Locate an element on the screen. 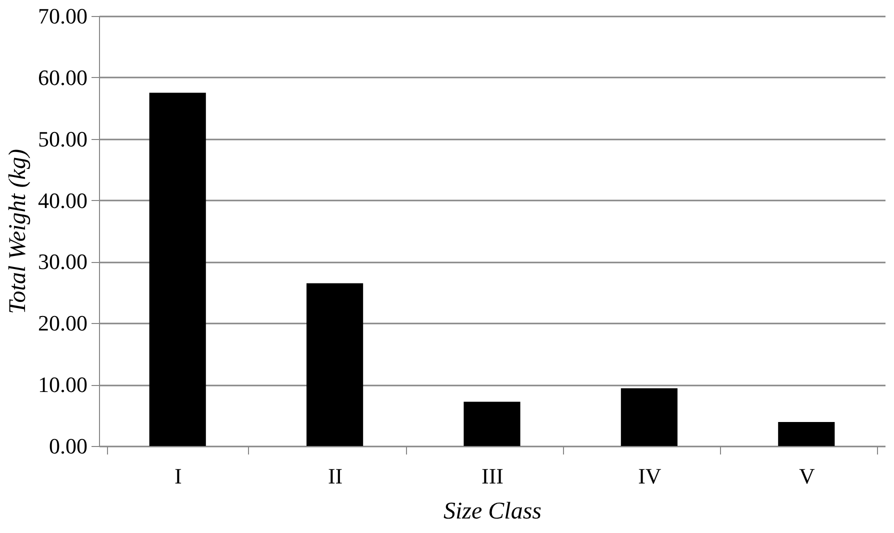  x-tick-label: V is located at coordinates (806, 476).